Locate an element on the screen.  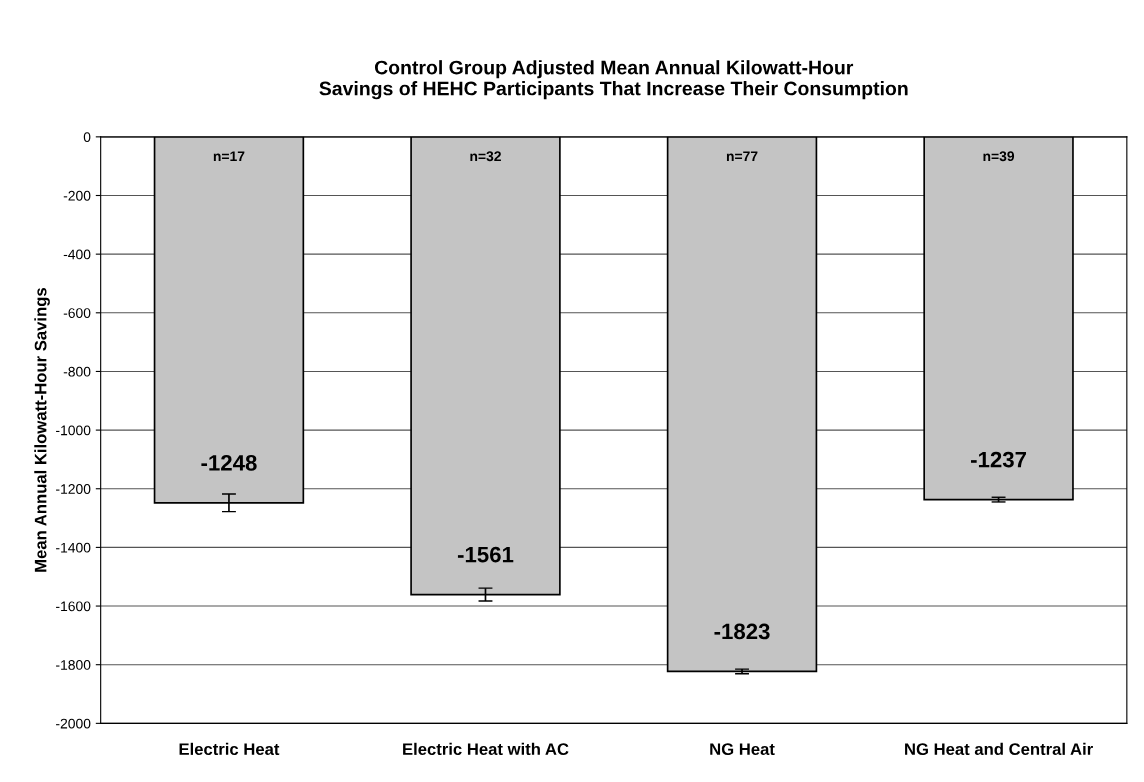
y-tick-label: -1800 is located at coordinates (73, 665).